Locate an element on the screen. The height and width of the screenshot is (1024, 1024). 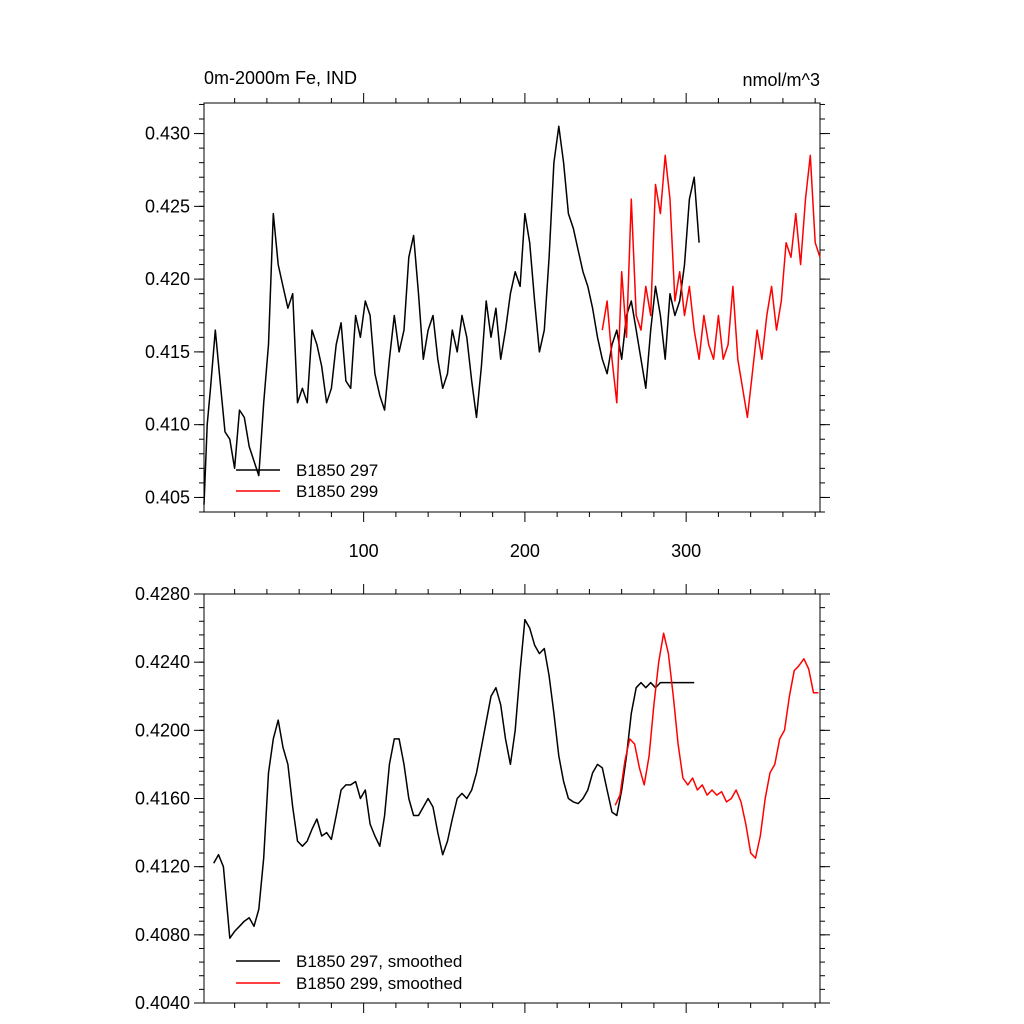
legend-top: B1850 297 B1850 299 is located at coordinates (307, 481).